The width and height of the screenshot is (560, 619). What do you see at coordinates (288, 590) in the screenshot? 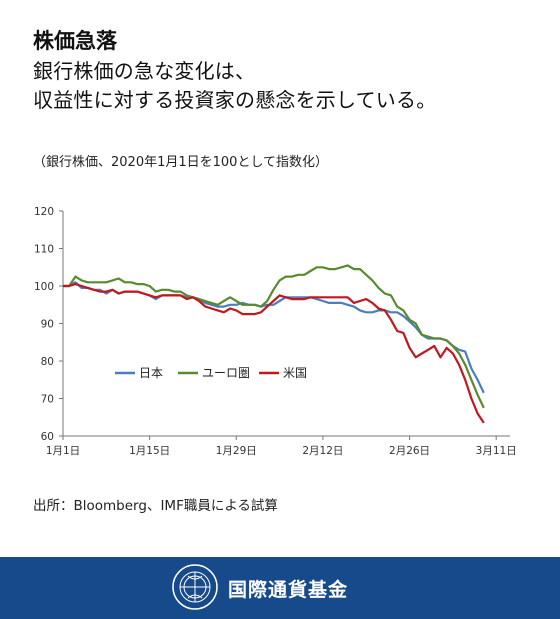
I see `org-name: 国際通貨基金` at bounding box center [288, 590].